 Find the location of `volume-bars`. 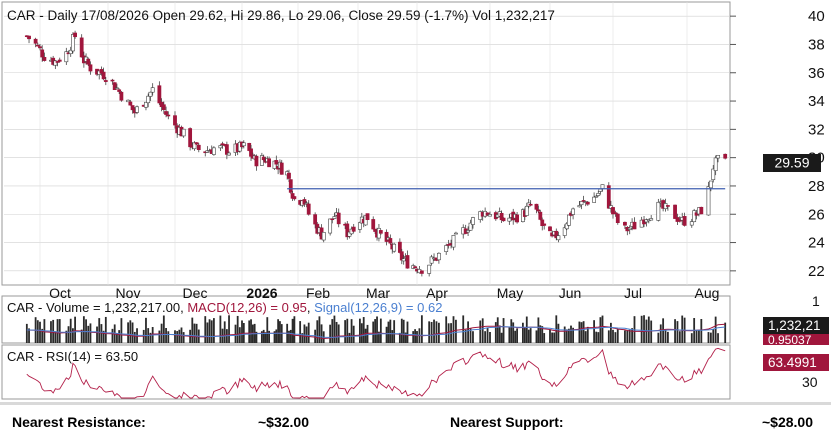

volume-bars is located at coordinates (376, 329).